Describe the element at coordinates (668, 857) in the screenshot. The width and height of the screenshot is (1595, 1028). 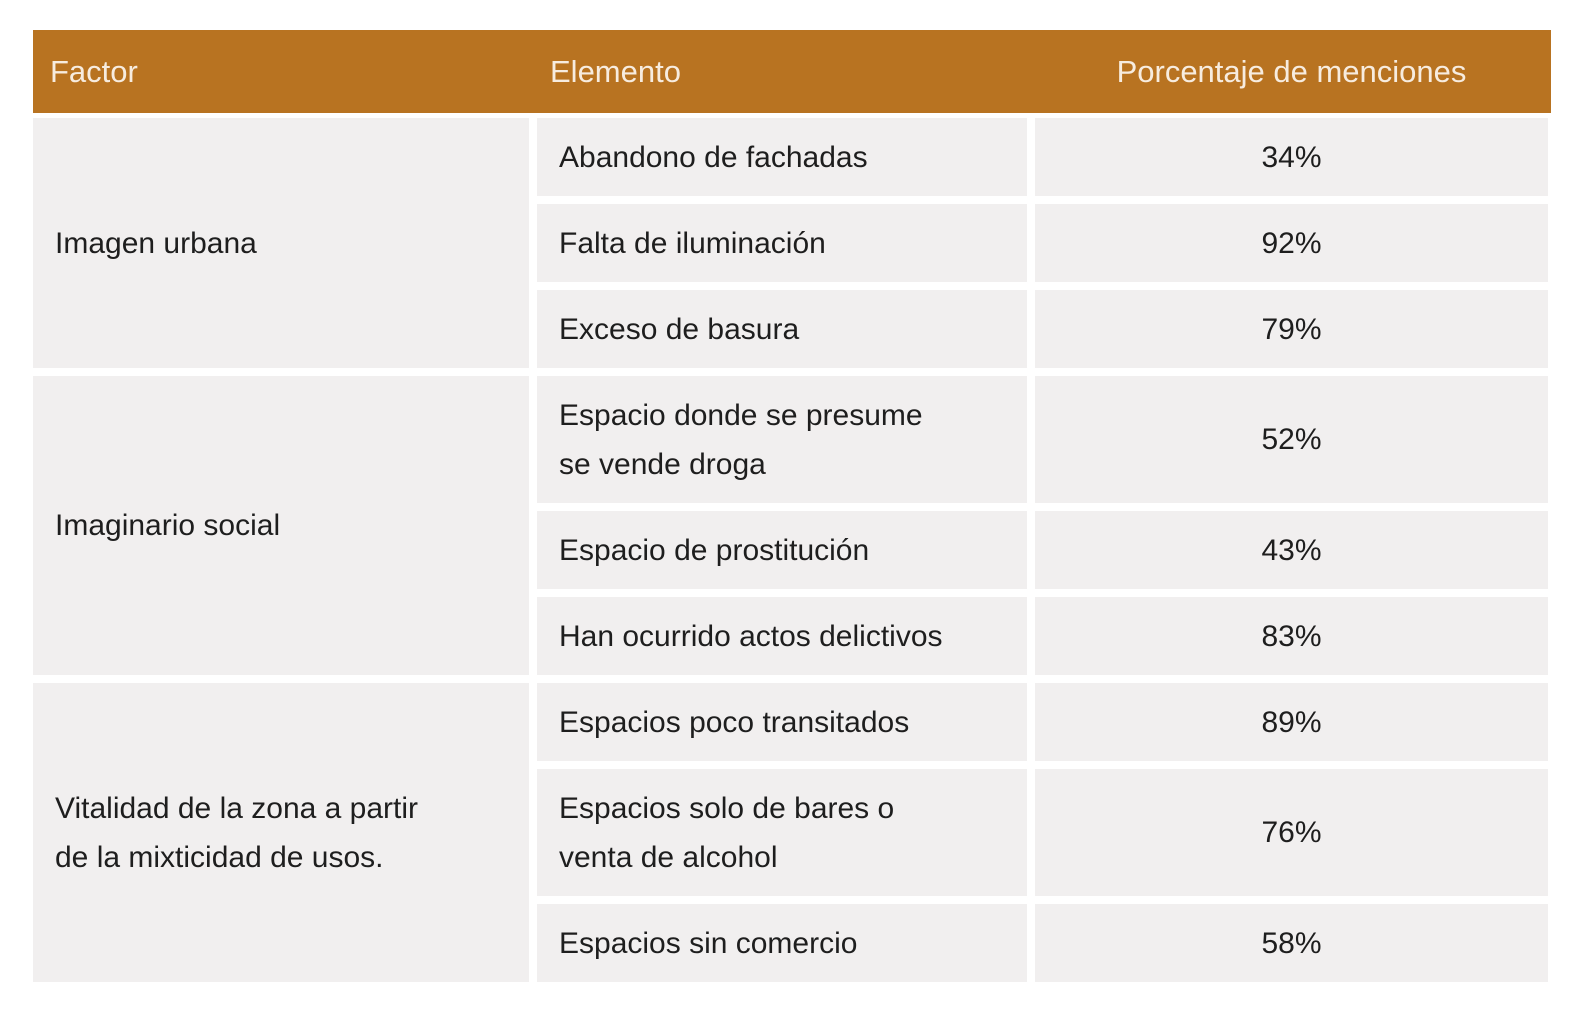
I see `text-line: venta de alcohol` at that location.